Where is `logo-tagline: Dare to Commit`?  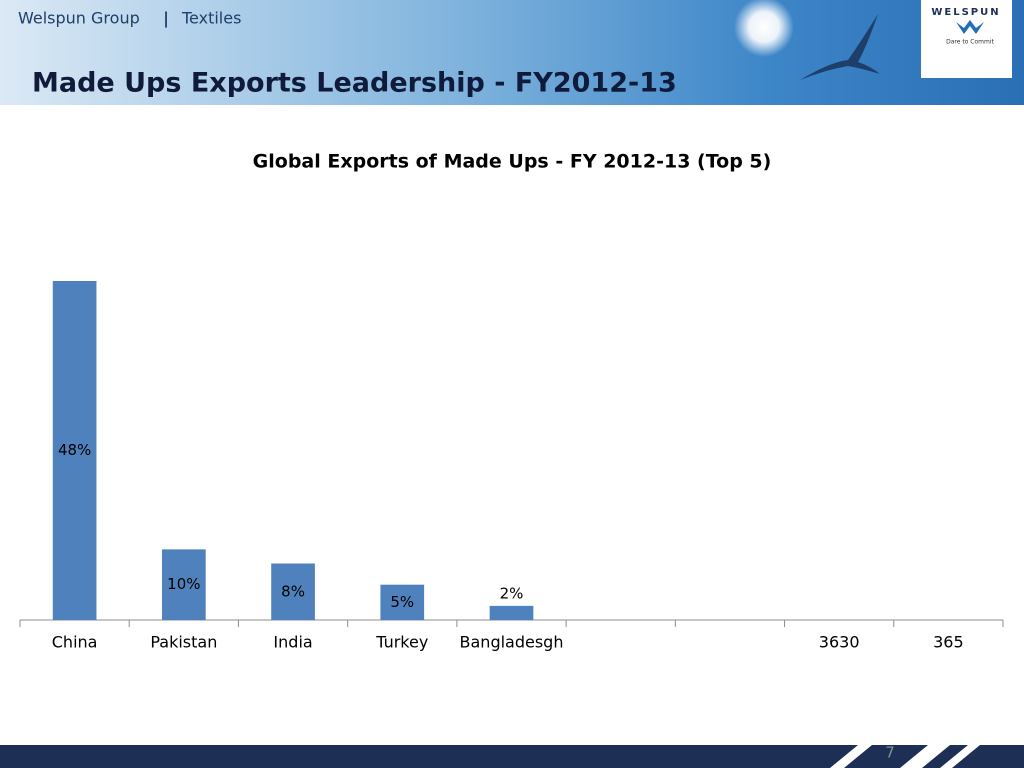
logo-tagline: Dare to Commit is located at coordinates (970, 42).